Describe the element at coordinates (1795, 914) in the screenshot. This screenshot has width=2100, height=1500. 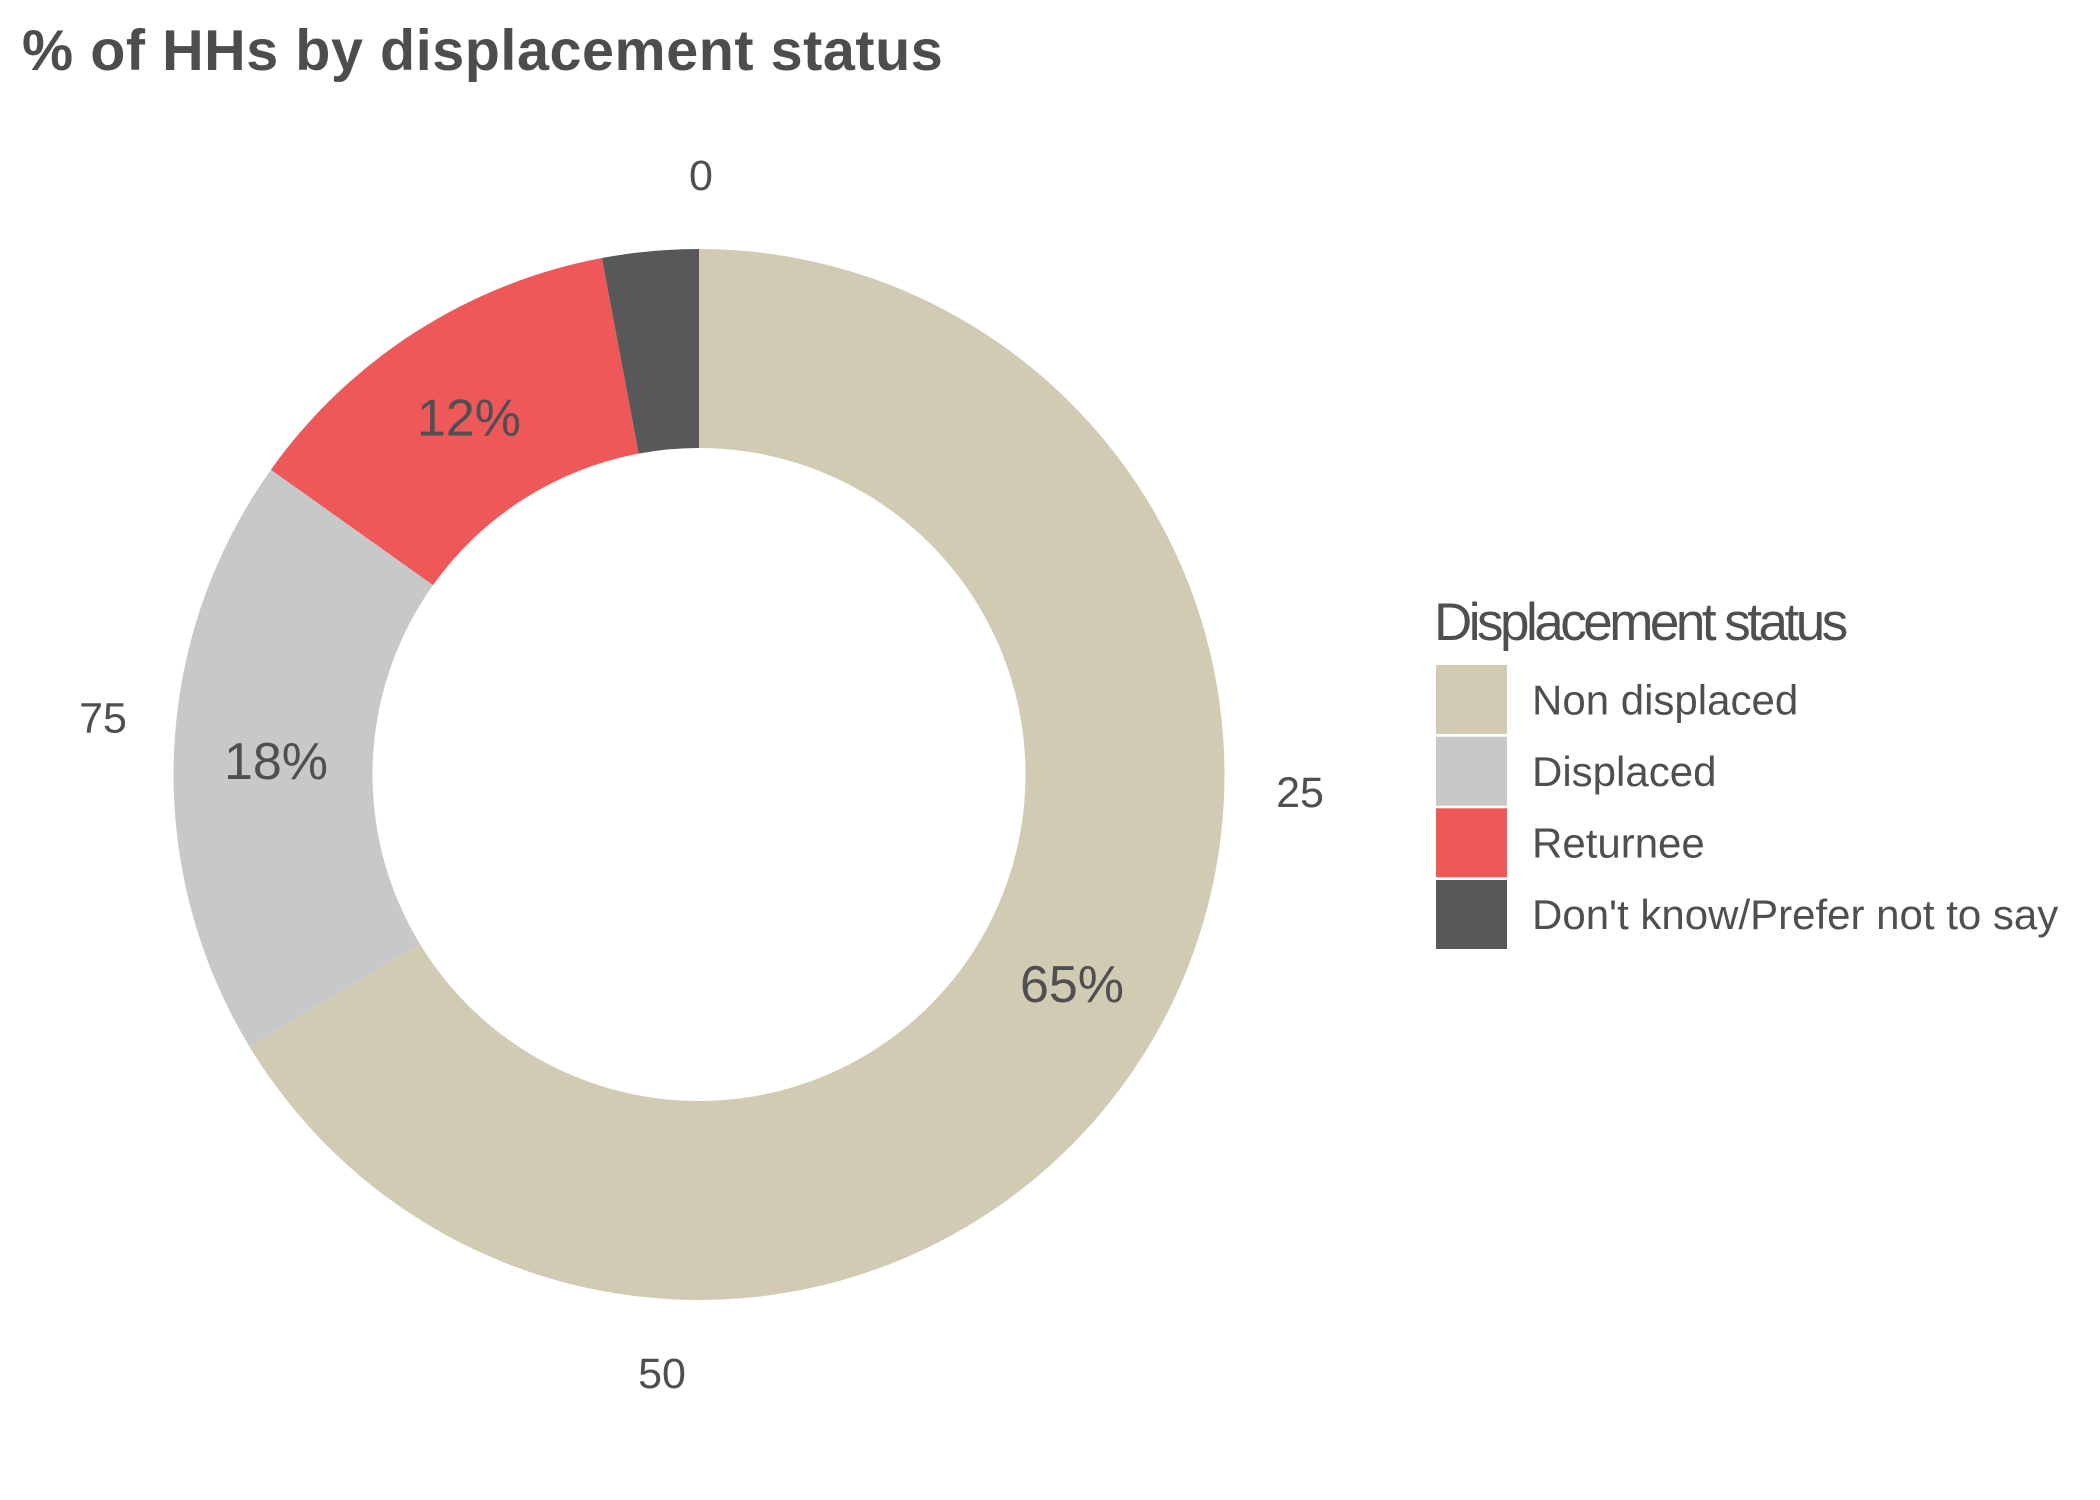
I see `svg-text: Don't know/Prefer not to say` at that location.